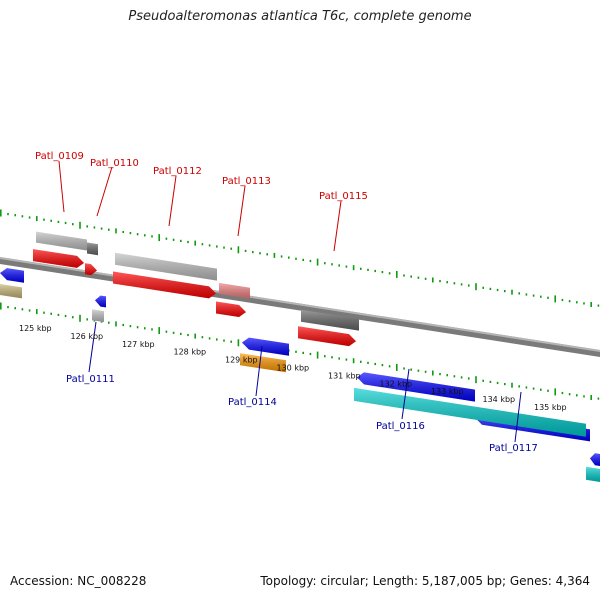 Image resolution: width=600 pixels, height=600 pixels. What do you see at coordinates (396, 383) in the screenshot?
I see `scale-label: 132 kbp` at bounding box center [396, 383].